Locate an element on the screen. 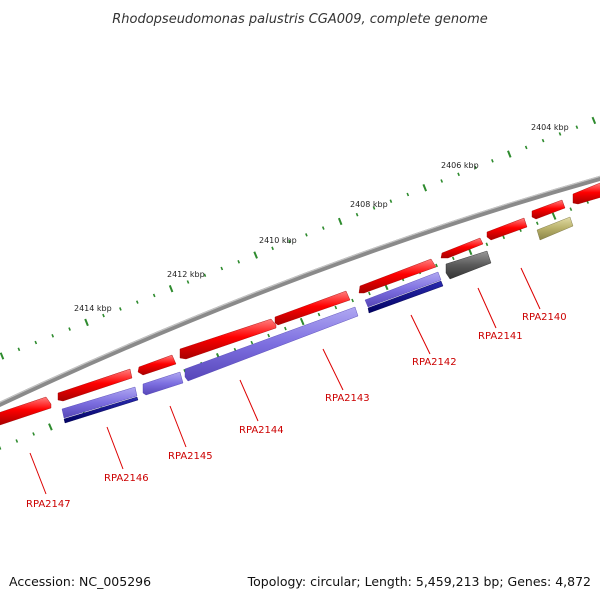 This screenshot has width=600, height=600. cds-forward-rpa2138 is located at coordinates (586, 193).